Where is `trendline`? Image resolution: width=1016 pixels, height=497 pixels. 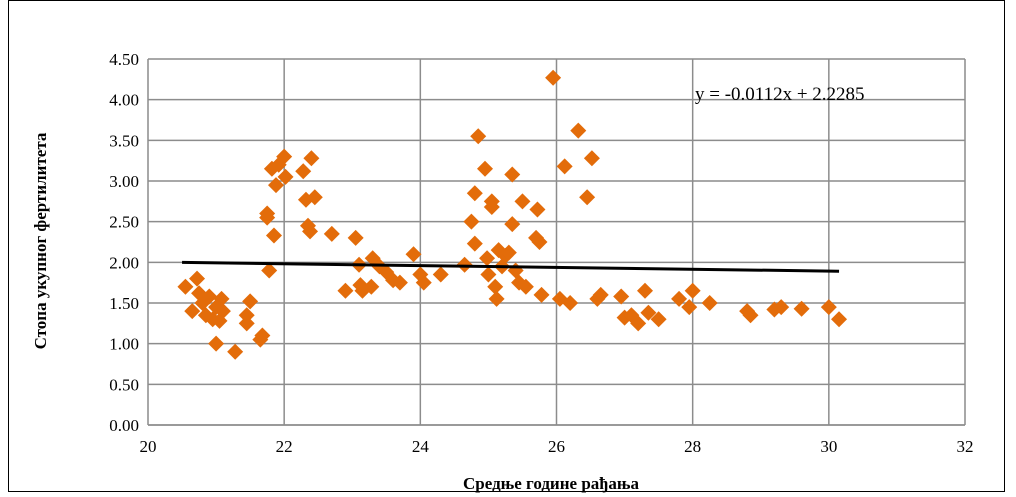 trendline is located at coordinates (511, 266).